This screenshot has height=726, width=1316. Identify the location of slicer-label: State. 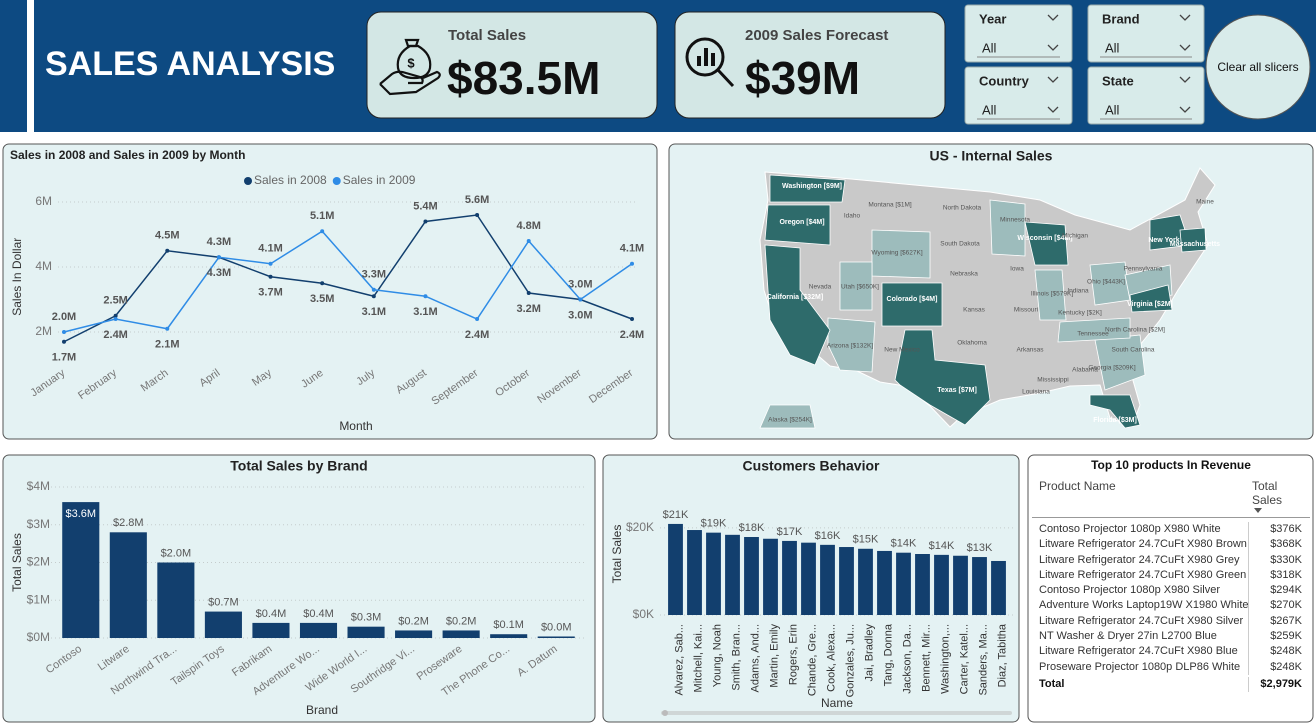
(1118, 80).